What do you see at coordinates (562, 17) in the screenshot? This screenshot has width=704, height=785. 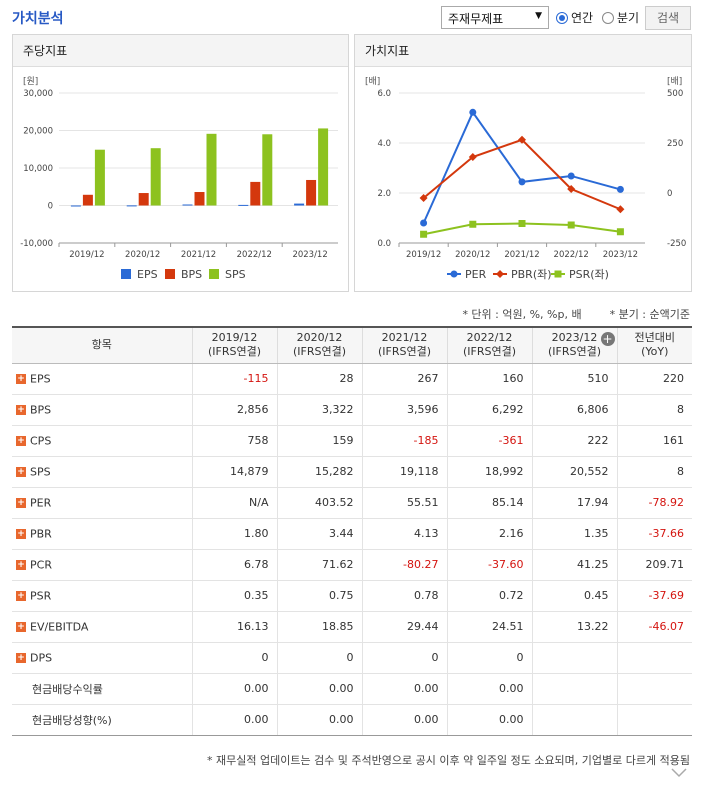 I see `radio-checked-icon` at bounding box center [562, 17].